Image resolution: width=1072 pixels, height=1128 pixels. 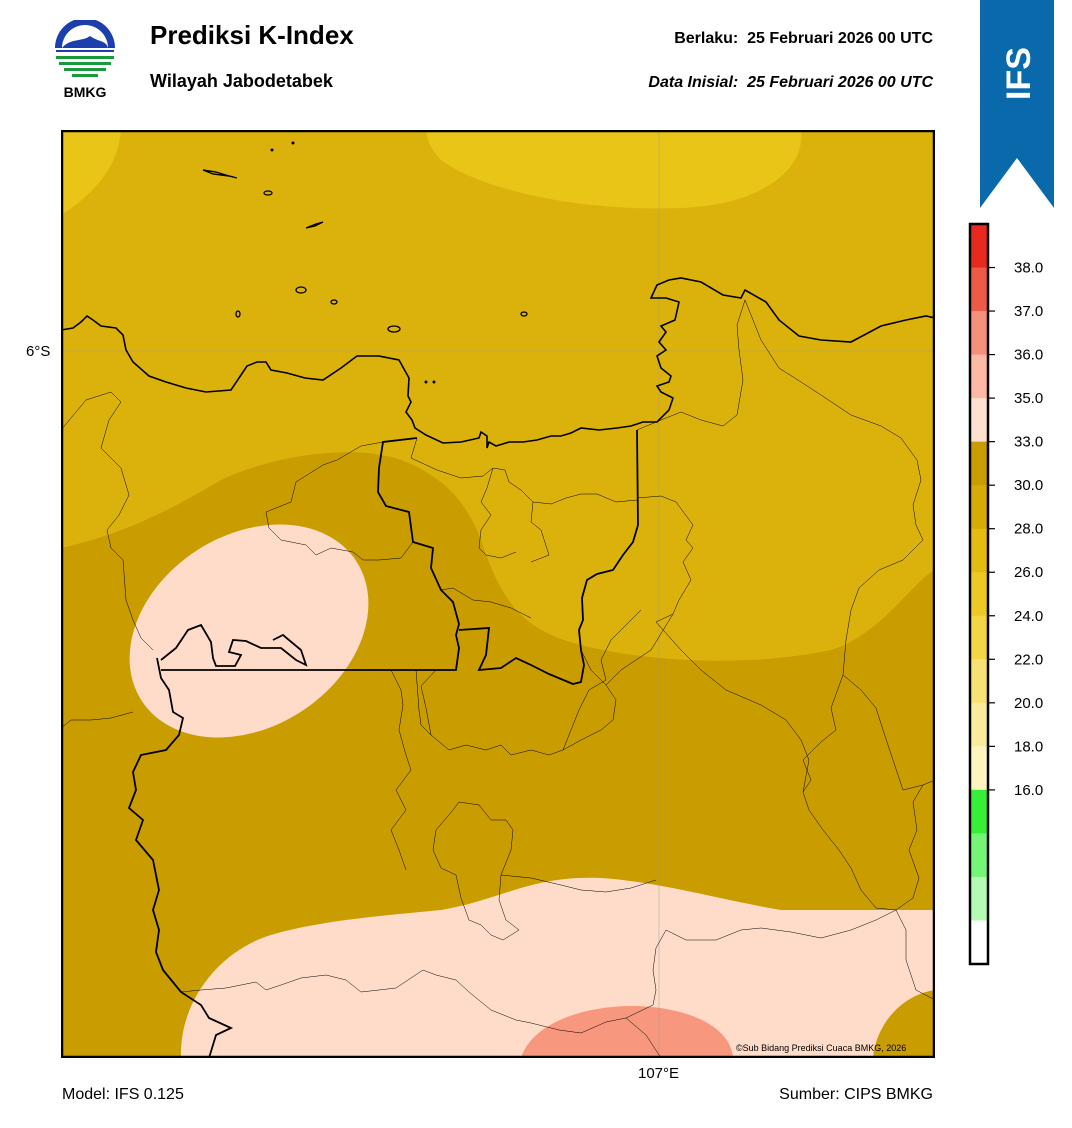 I want to click on colorbar-tick-label: 26.0, so click(x=1028, y=572).